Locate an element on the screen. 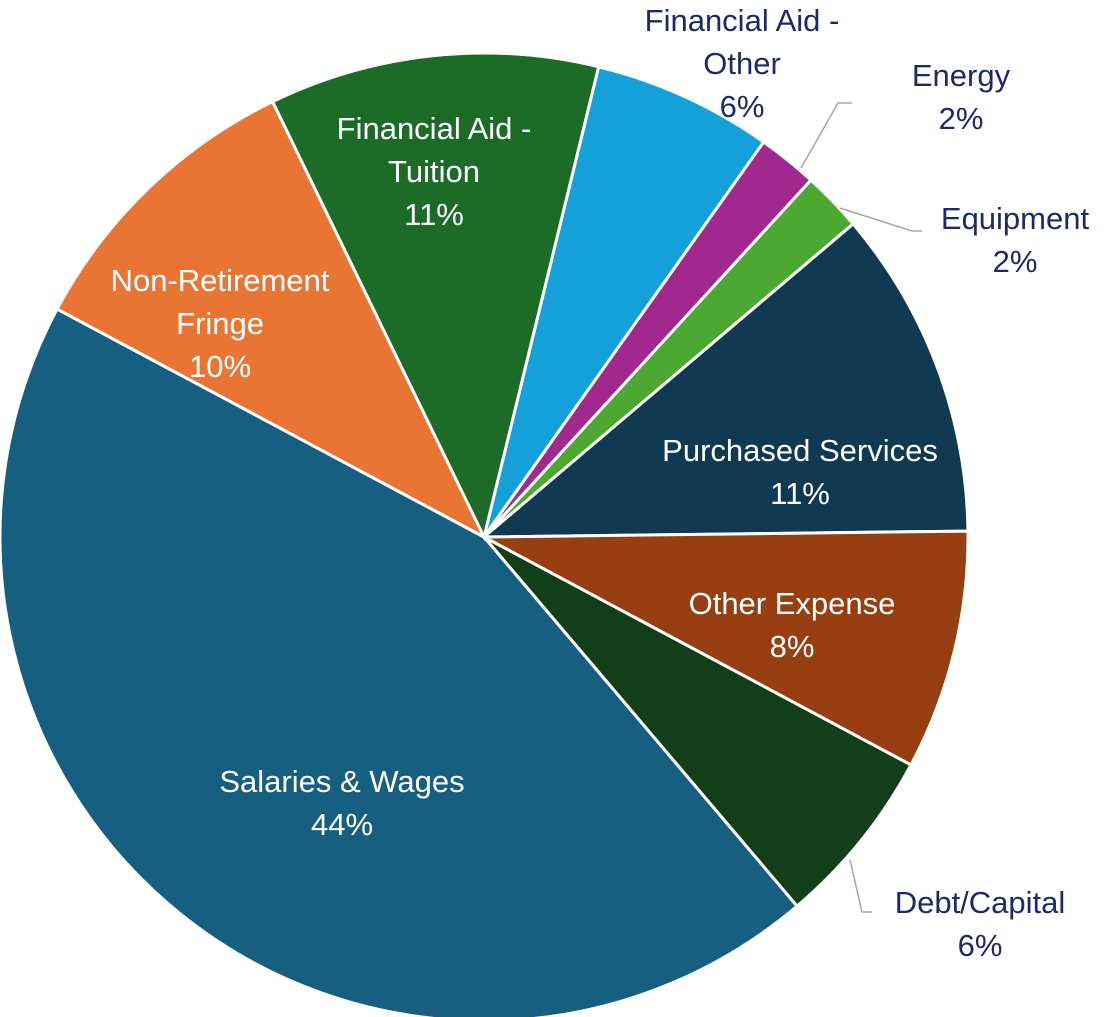 The width and height of the screenshot is (1104, 1017). slice-label: Financial Aid - Tuition 11% is located at coordinates (434, 171).